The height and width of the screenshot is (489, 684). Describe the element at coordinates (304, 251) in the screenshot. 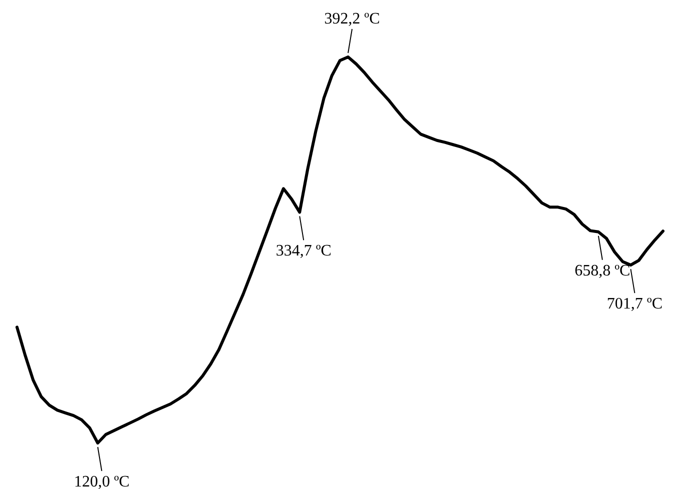

I see `annotation: 334,7 ºC` at that location.